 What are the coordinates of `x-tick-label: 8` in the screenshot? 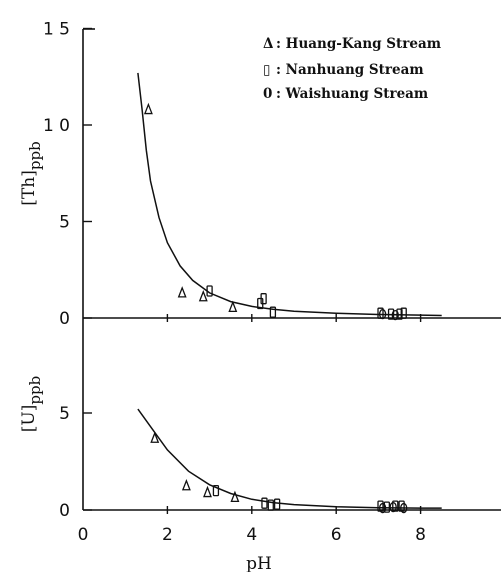 It's located at (420, 535).